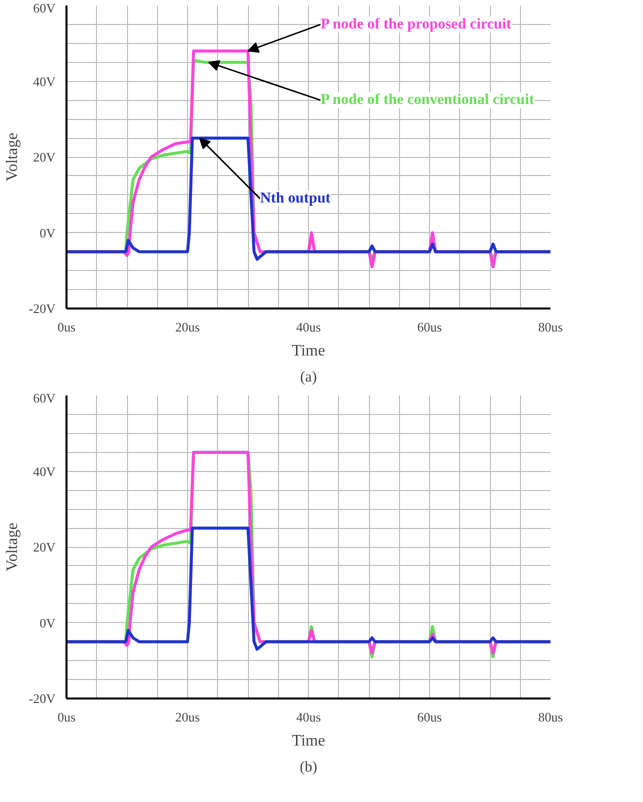  What do you see at coordinates (309, 768) in the screenshot?
I see `text: (b)` at bounding box center [309, 768].